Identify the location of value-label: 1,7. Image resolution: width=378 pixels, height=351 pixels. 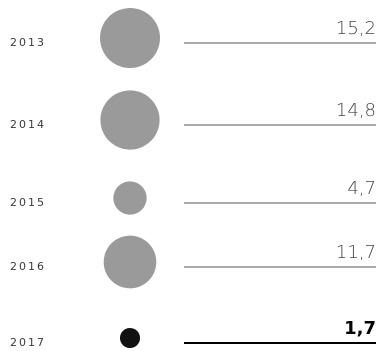
(360, 328).